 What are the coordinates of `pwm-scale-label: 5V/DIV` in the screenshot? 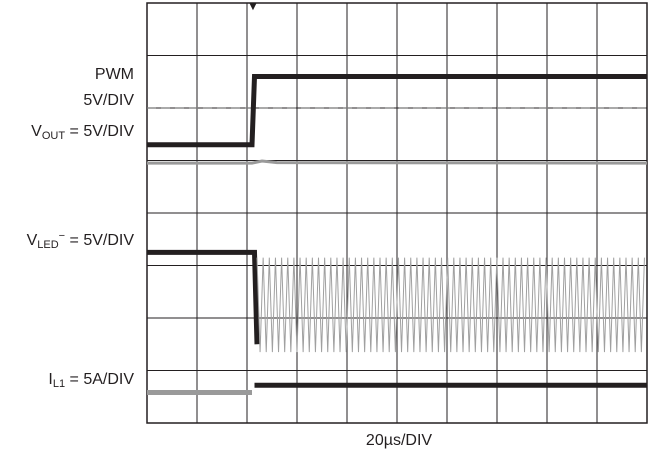 It's located at (108, 100).